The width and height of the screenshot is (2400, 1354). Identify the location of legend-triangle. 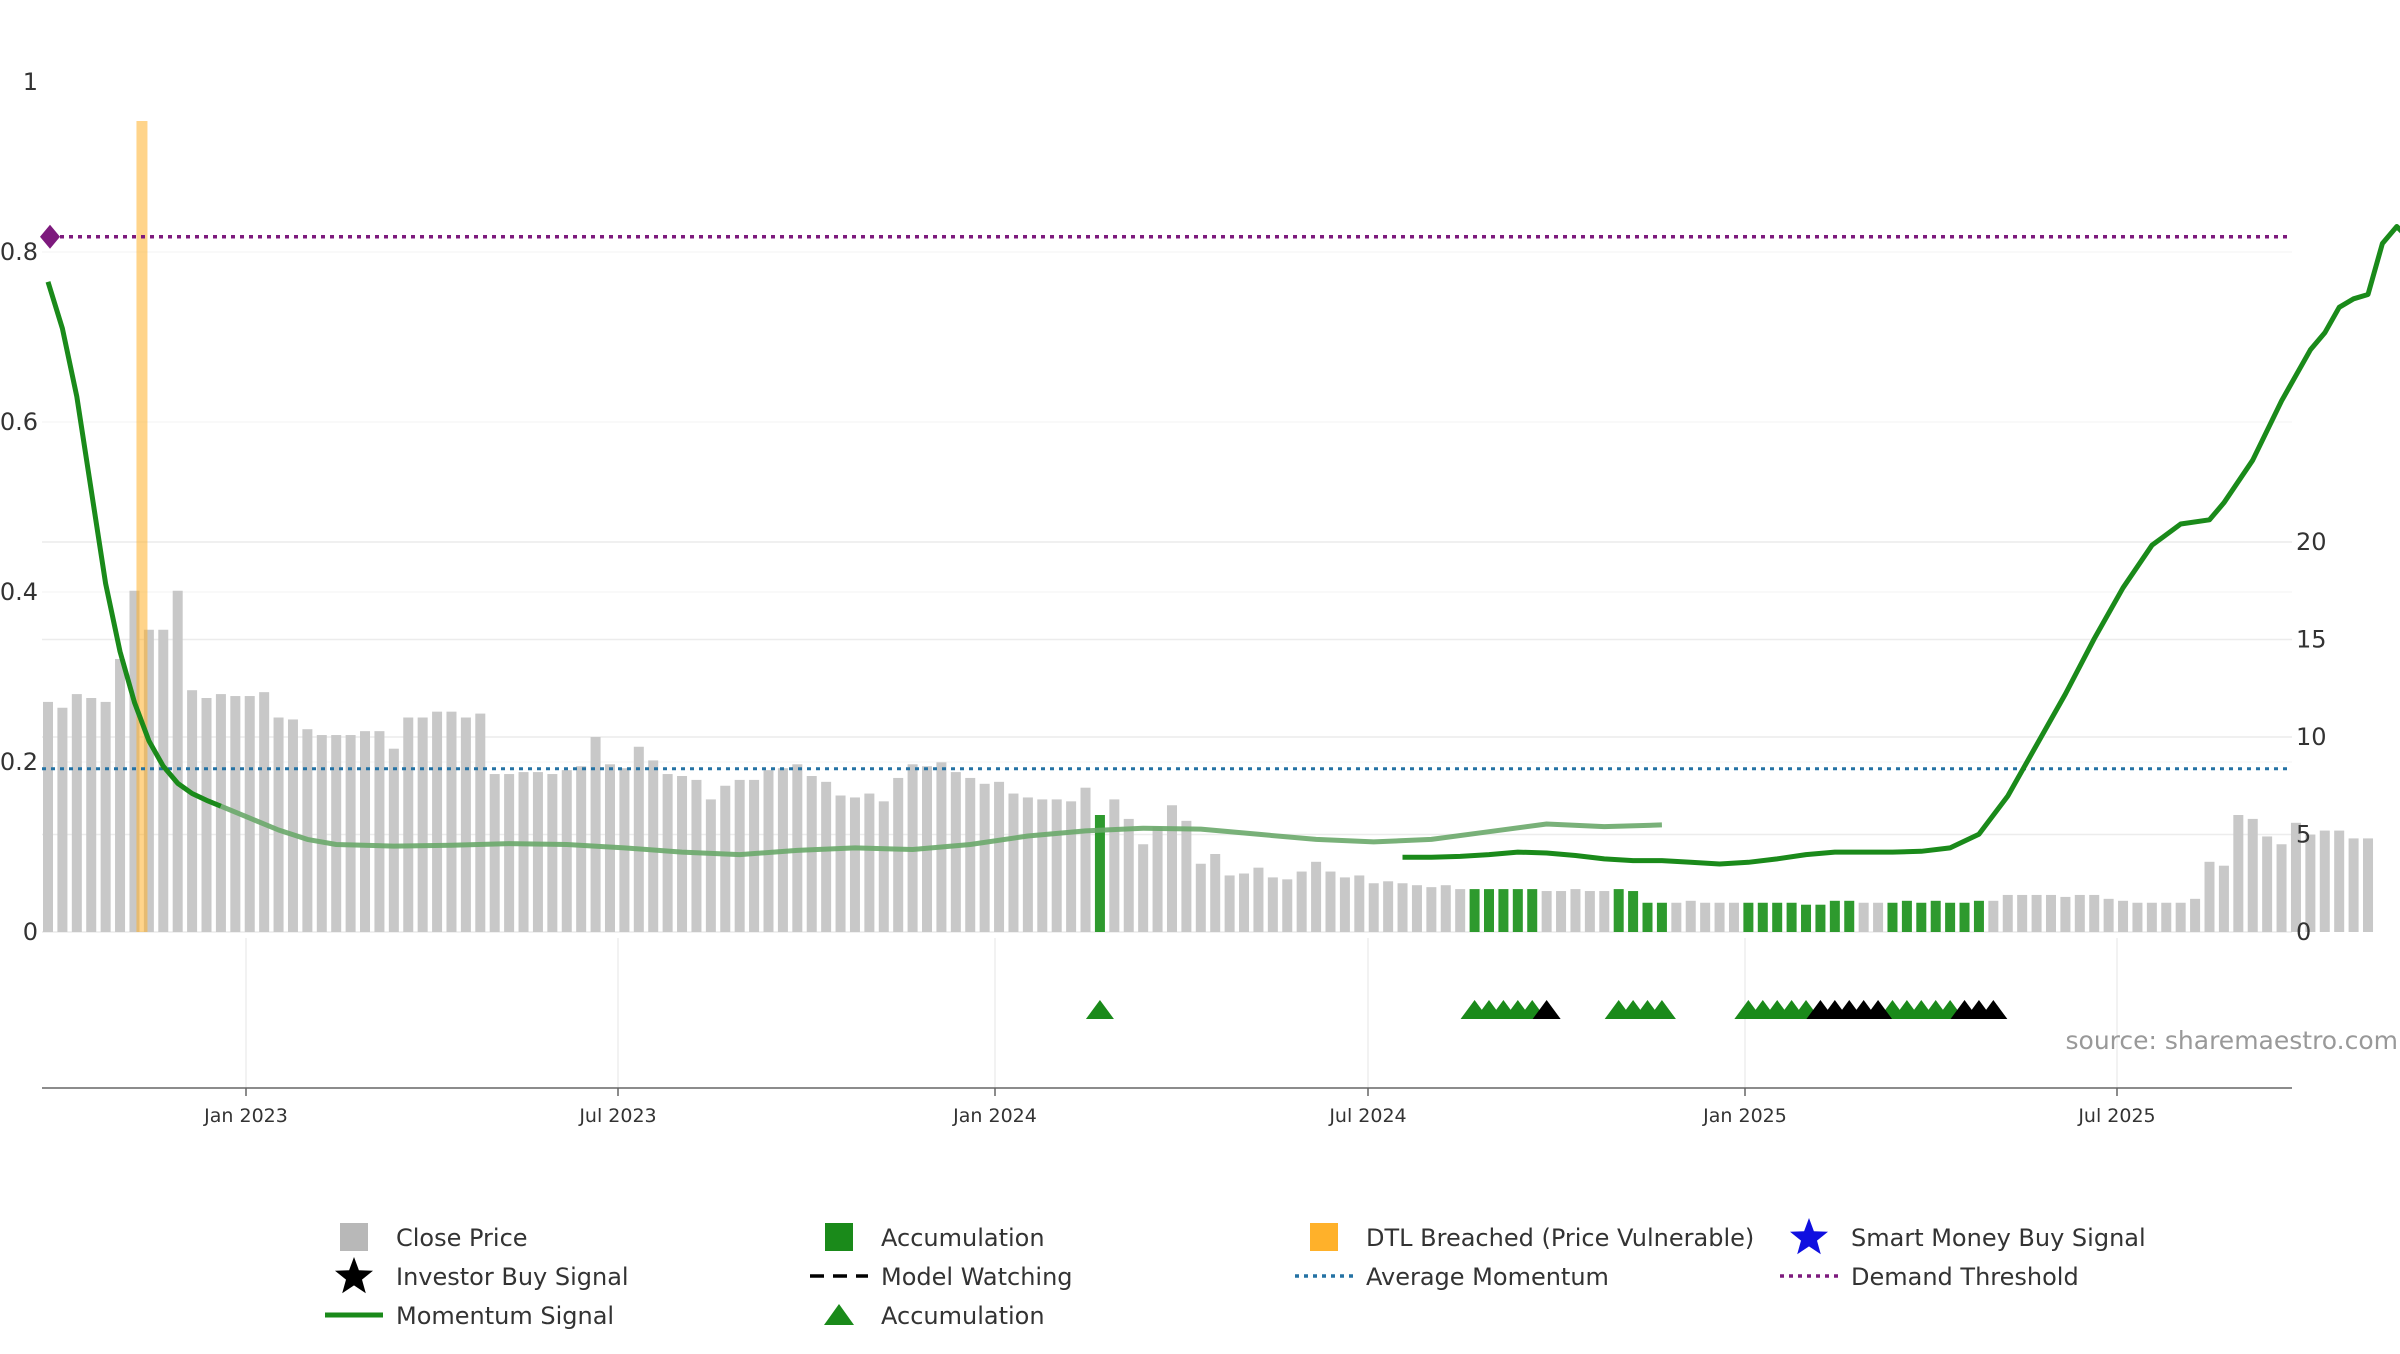
(839, 1314).